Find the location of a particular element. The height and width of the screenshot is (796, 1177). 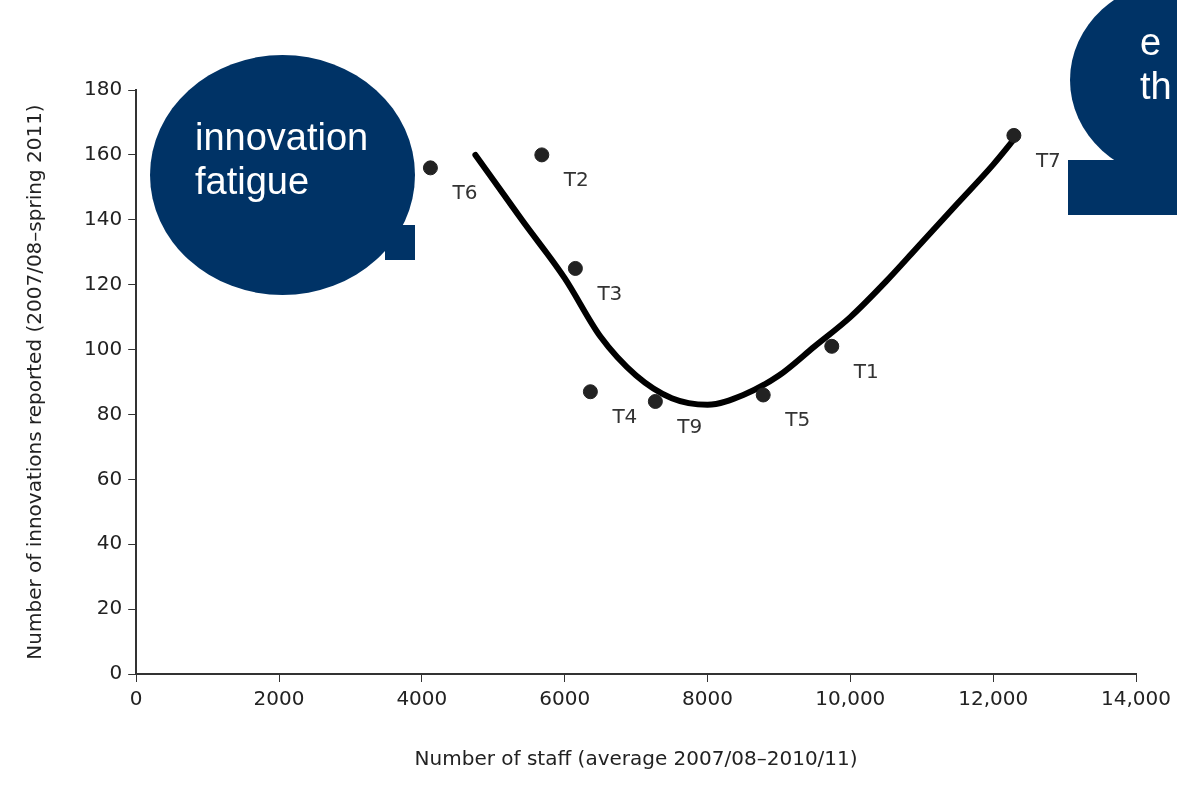

y-tick-label: 140 is located at coordinates (103, 217).